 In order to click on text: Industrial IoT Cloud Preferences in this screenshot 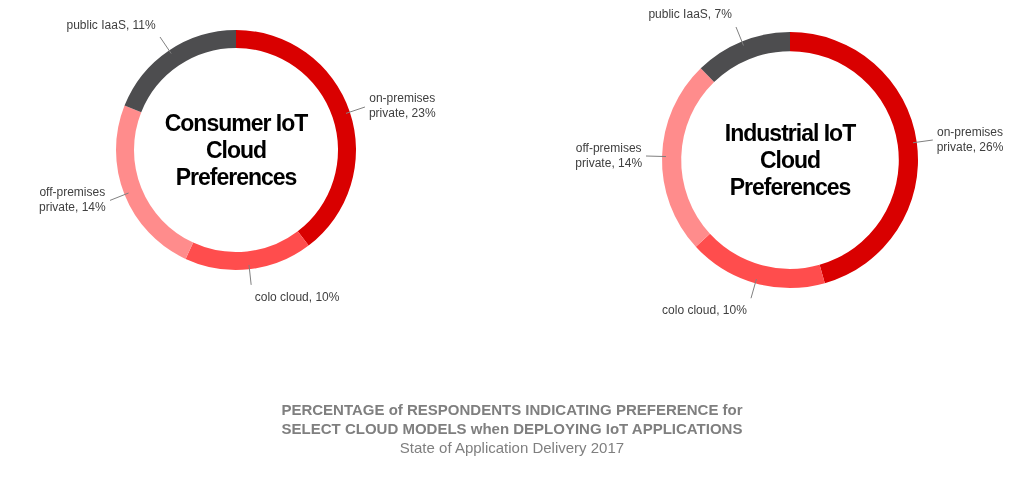, I will do `click(790, 160)`.